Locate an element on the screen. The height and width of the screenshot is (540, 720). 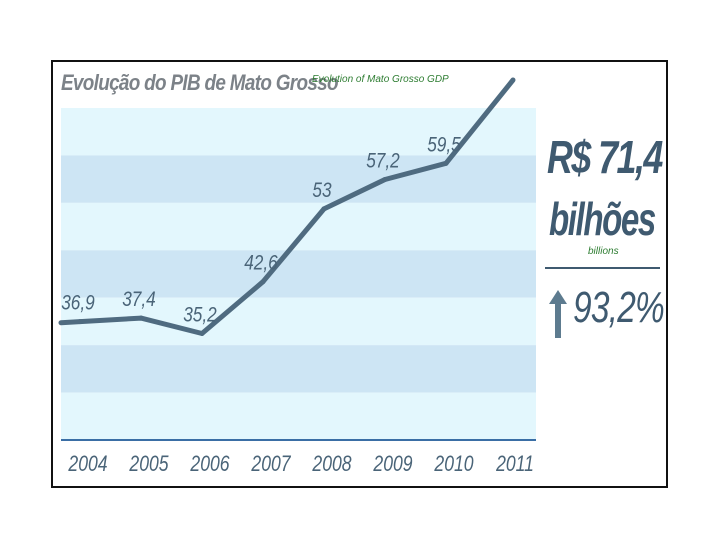
value-label-2007: 42,6 is located at coordinates (261, 263).